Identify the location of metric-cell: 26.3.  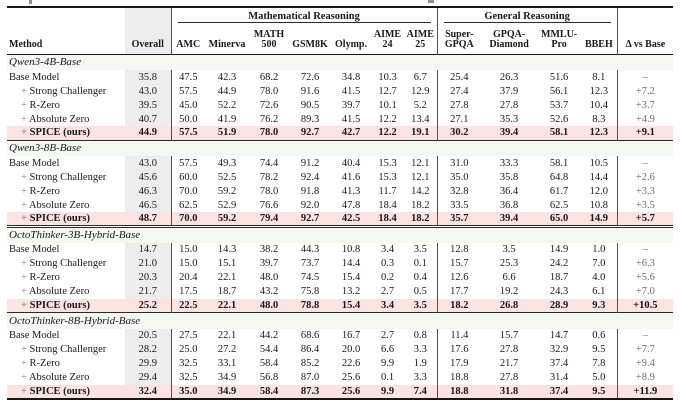
(509, 77).